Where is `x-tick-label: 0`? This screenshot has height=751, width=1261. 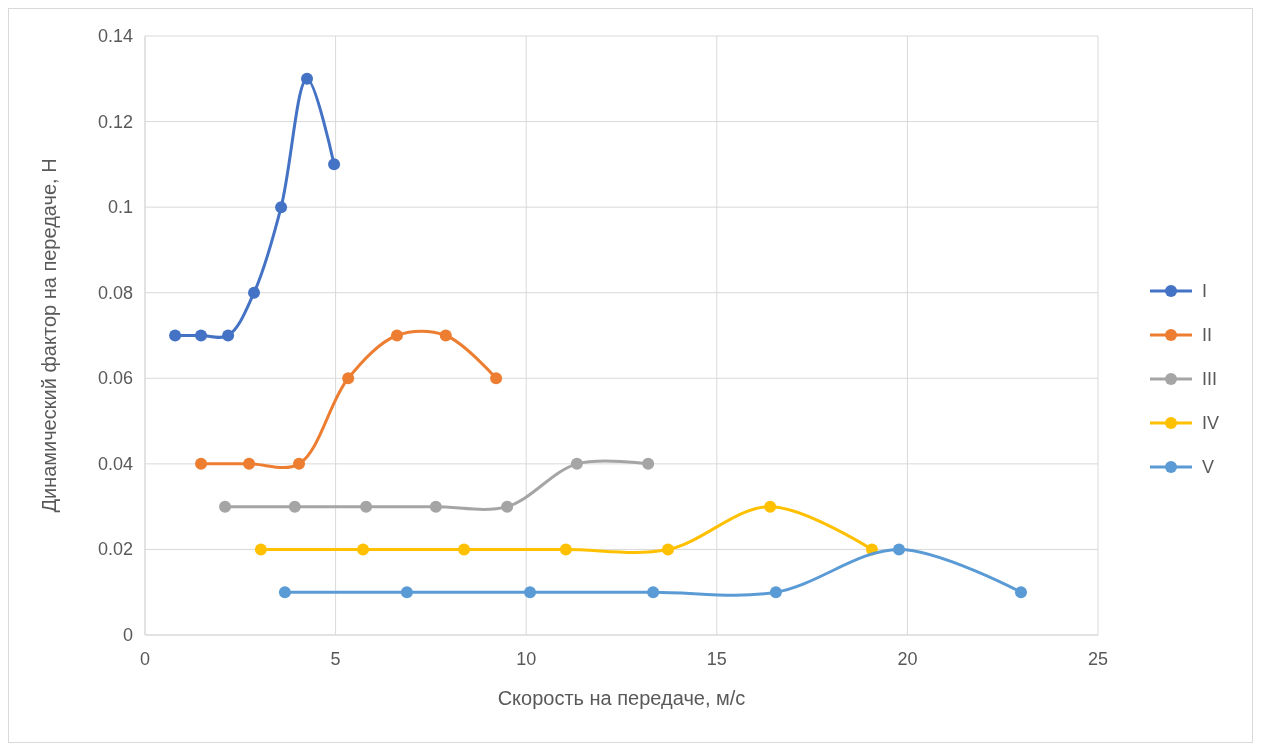 x-tick-label: 0 is located at coordinates (145, 659).